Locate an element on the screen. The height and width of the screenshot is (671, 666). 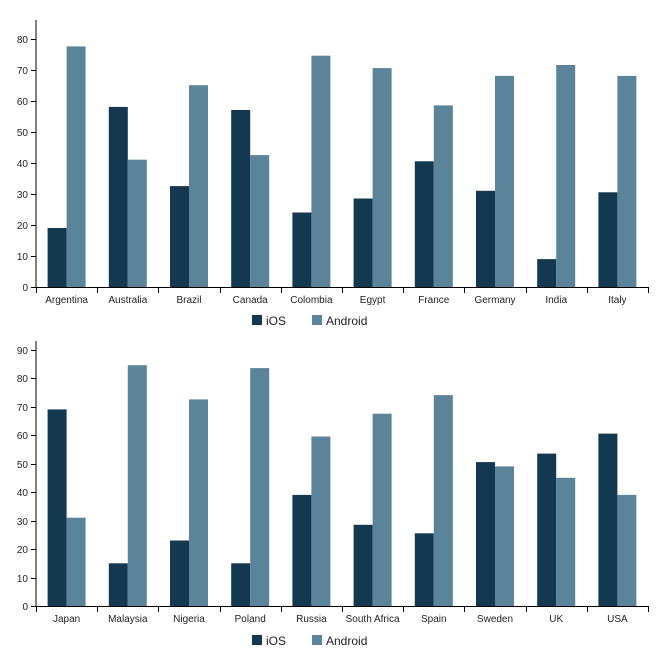
y-tick-label: 90 is located at coordinates (23, 351).